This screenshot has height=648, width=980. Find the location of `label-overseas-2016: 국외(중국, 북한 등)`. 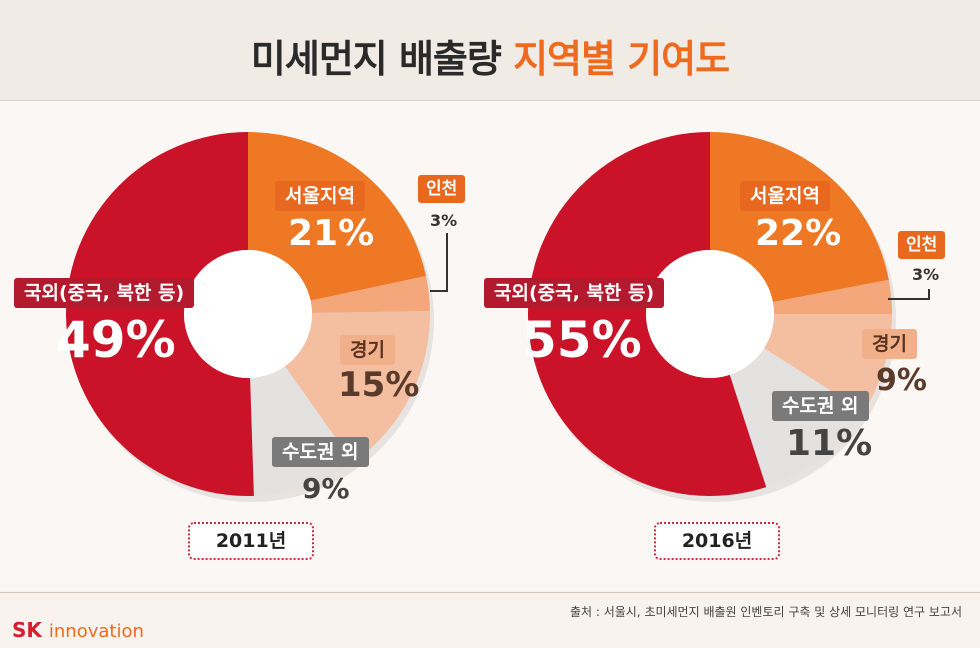

label-overseas-2016: 국외(중국, 북한 등) is located at coordinates (574, 293).